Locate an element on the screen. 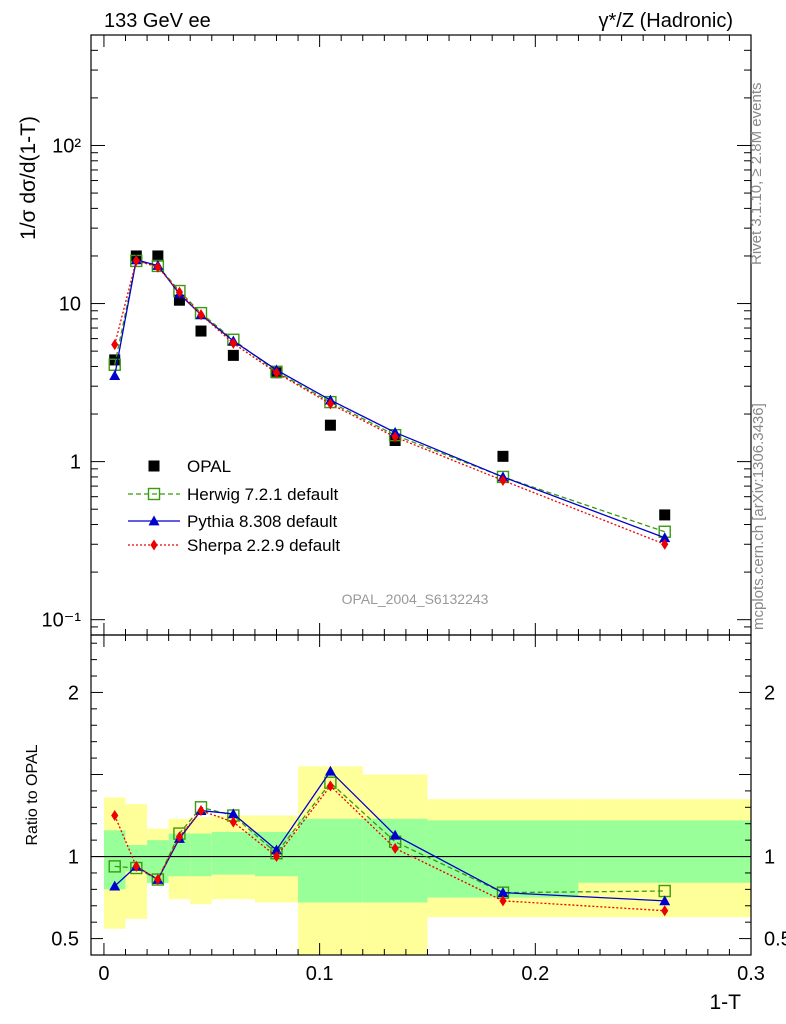 Image resolution: width=786 pixels, height=1024 pixels. legend-marker-sherpa is located at coordinates (154, 545).